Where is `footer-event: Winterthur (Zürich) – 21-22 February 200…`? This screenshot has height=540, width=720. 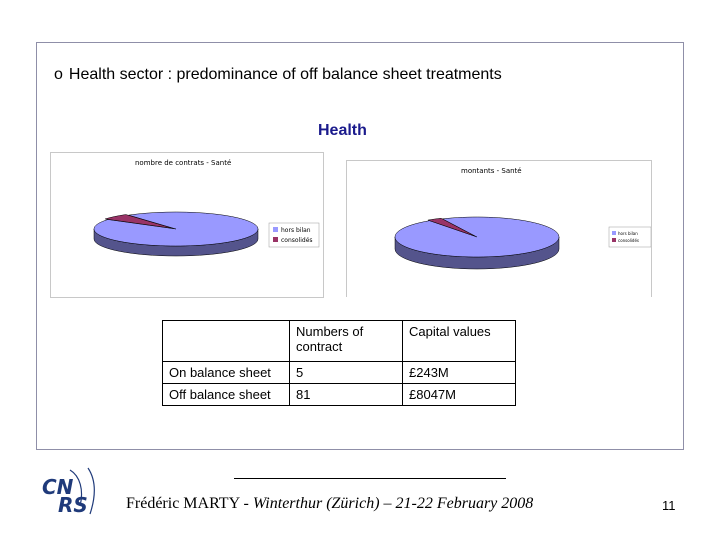 footer-event: Winterthur (Zürich) – 21-22 February 200… is located at coordinates (393, 503).